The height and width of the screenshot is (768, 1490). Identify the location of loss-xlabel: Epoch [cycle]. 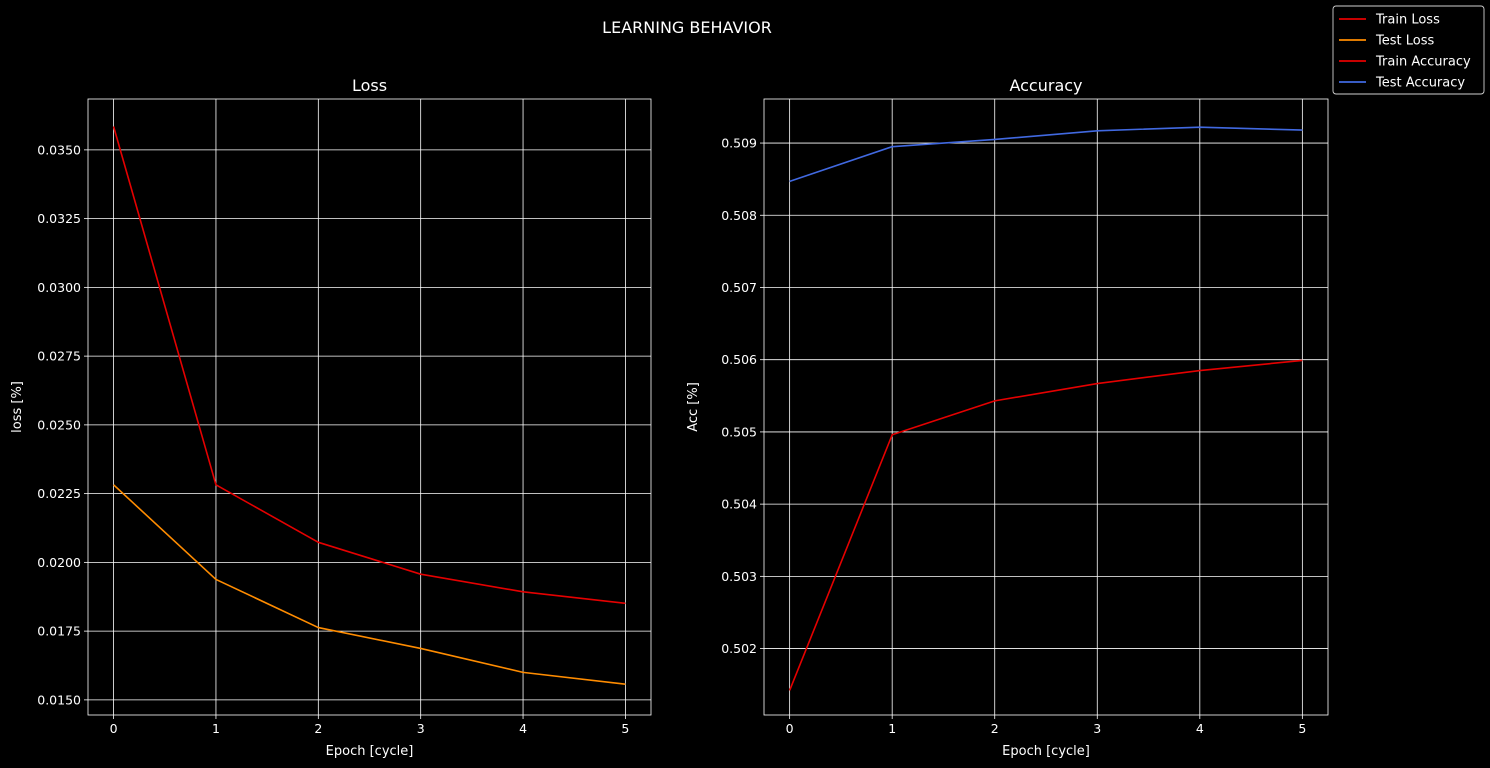
(370, 751).